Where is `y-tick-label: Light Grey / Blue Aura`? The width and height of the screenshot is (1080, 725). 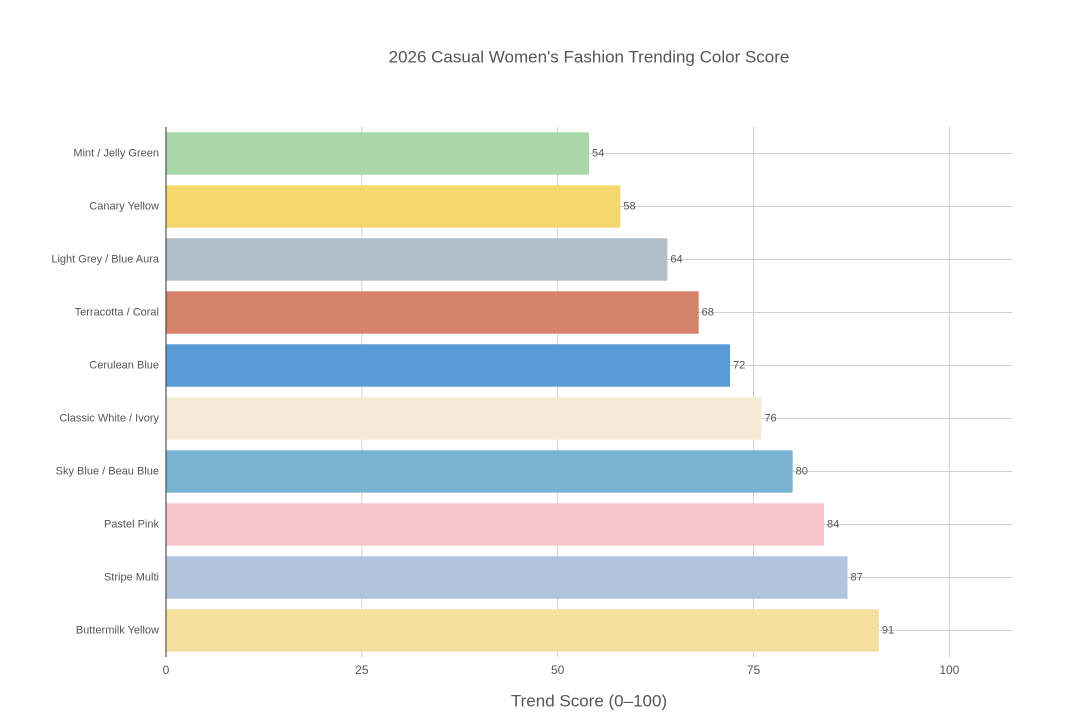 y-tick-label: Light Grey / Blue Aura is located at coordinates (105, 259).